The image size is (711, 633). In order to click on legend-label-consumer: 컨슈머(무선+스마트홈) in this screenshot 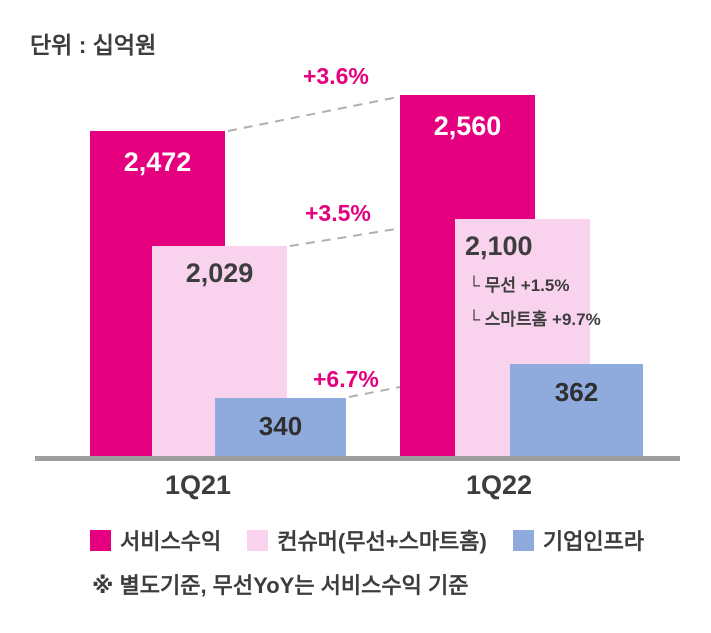, I will do `click(382, 541)`.